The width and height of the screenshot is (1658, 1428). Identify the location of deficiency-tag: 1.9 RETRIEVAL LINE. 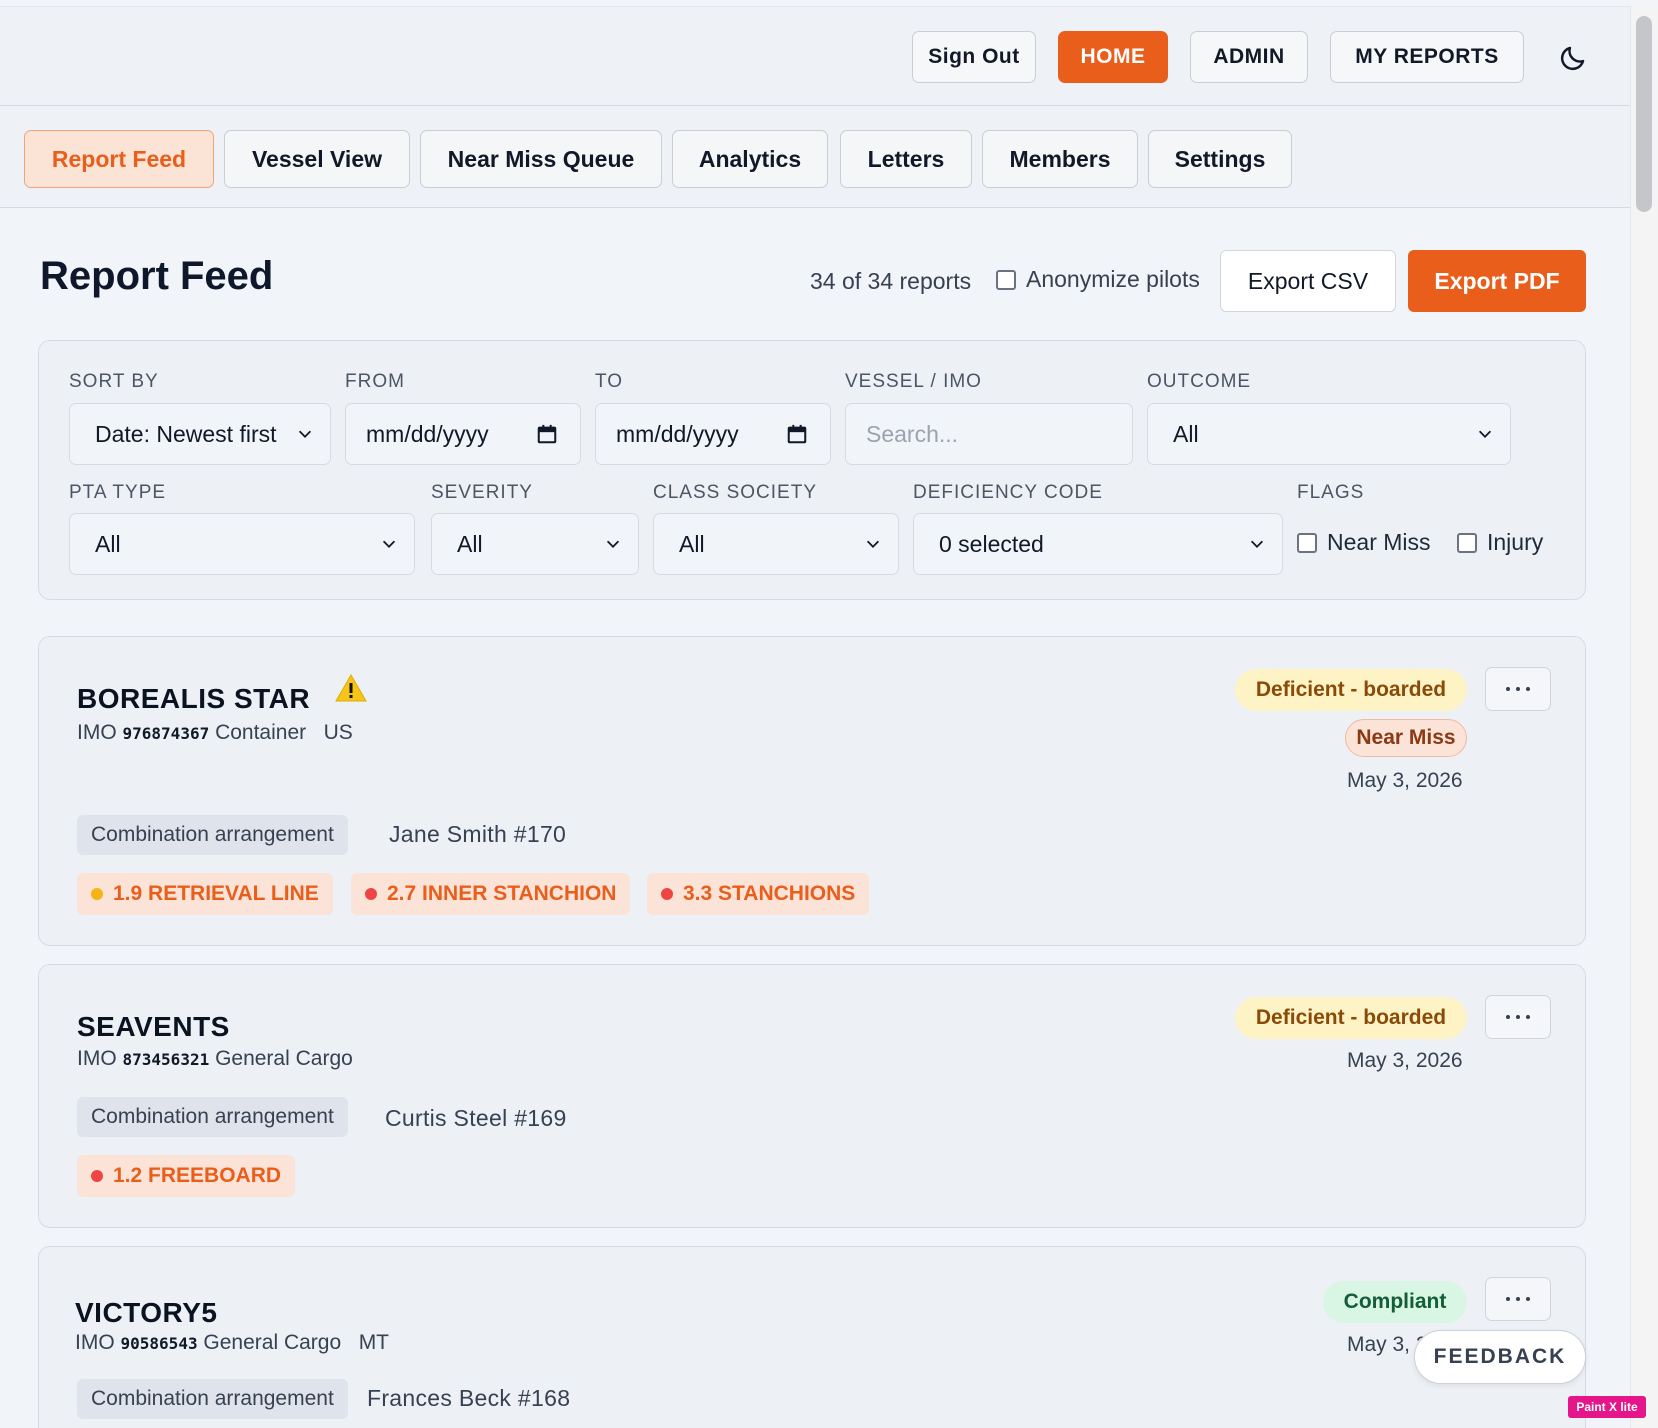
(205, 894).